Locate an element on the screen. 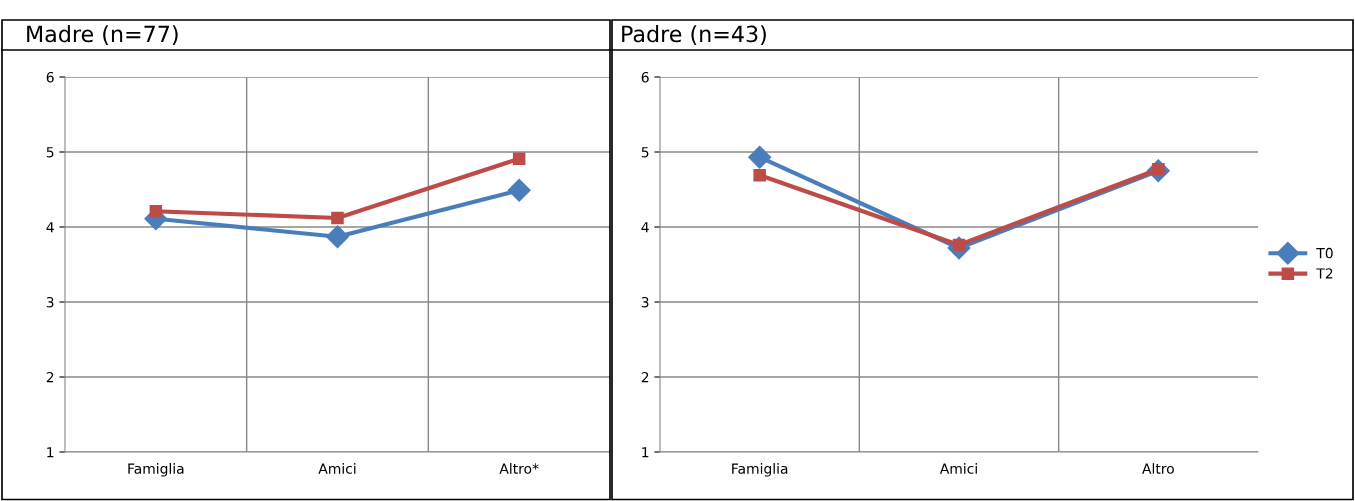 Image resolution: width=1355 pixels, height=501 pixels. legend-label: T2 is located at coordinates (1324, 273).